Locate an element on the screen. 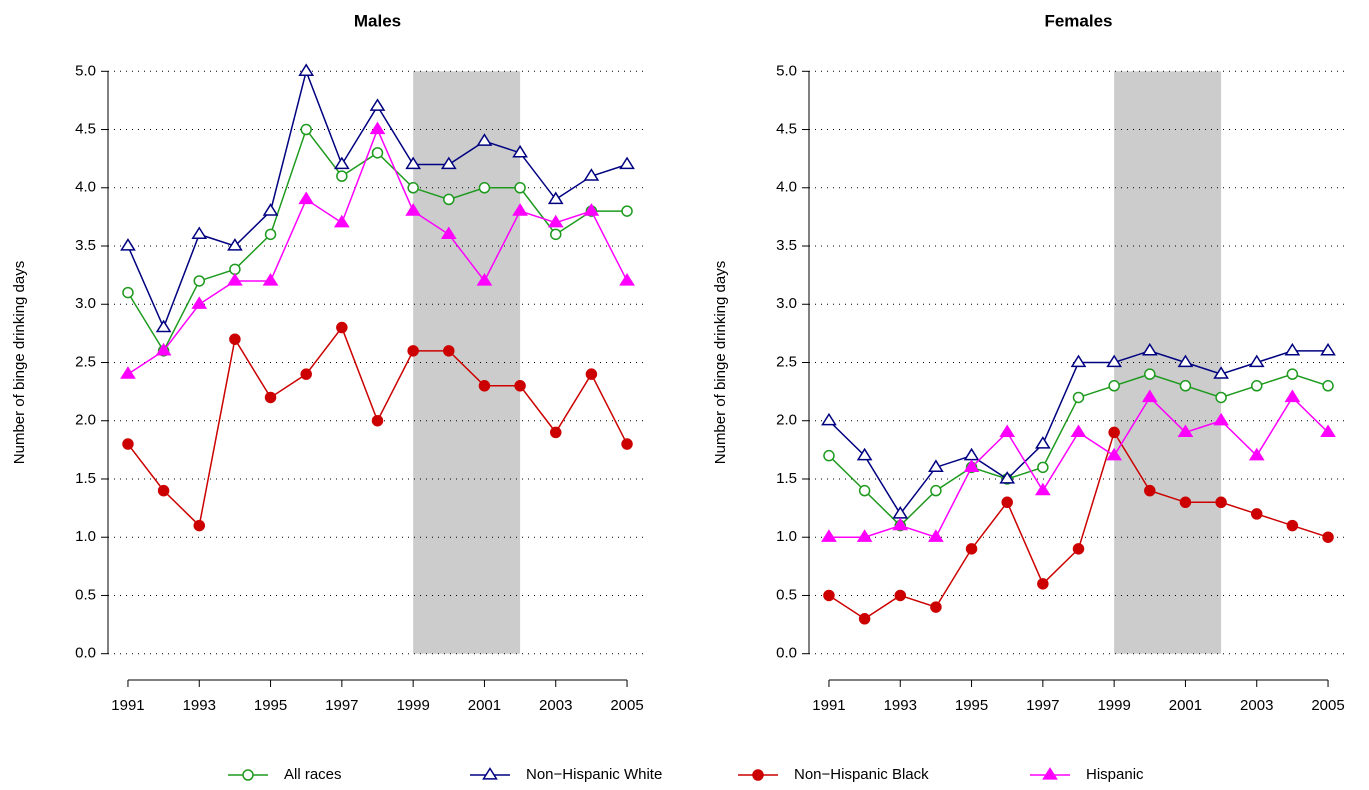 Image resolution: width=1369 pixels, height=790 pixels. y-tick-label: 0.0 is located at coordinates (786, 653).